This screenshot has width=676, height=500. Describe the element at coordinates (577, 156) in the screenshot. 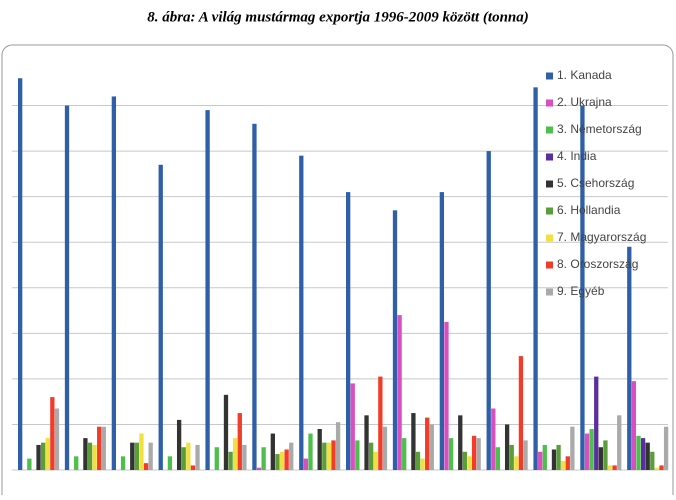

I see `legend-label: 4. India` at that location.